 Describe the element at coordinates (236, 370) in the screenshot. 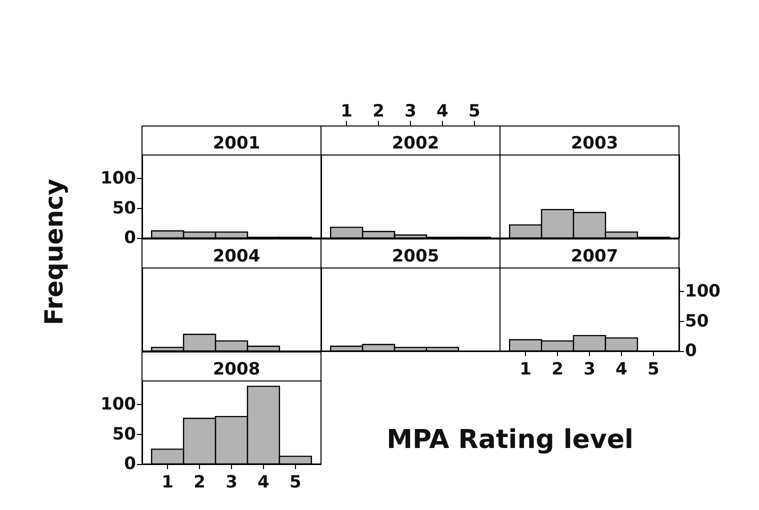

I see `chart-title: 2008` at that location.